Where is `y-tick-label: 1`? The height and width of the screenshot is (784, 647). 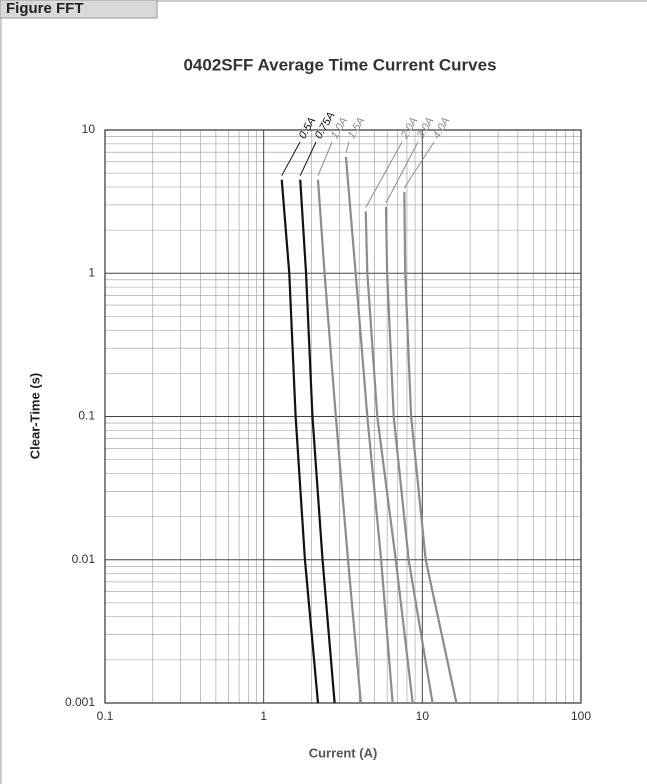 y-tick-label: 1 is located at coordinates (91, 272).